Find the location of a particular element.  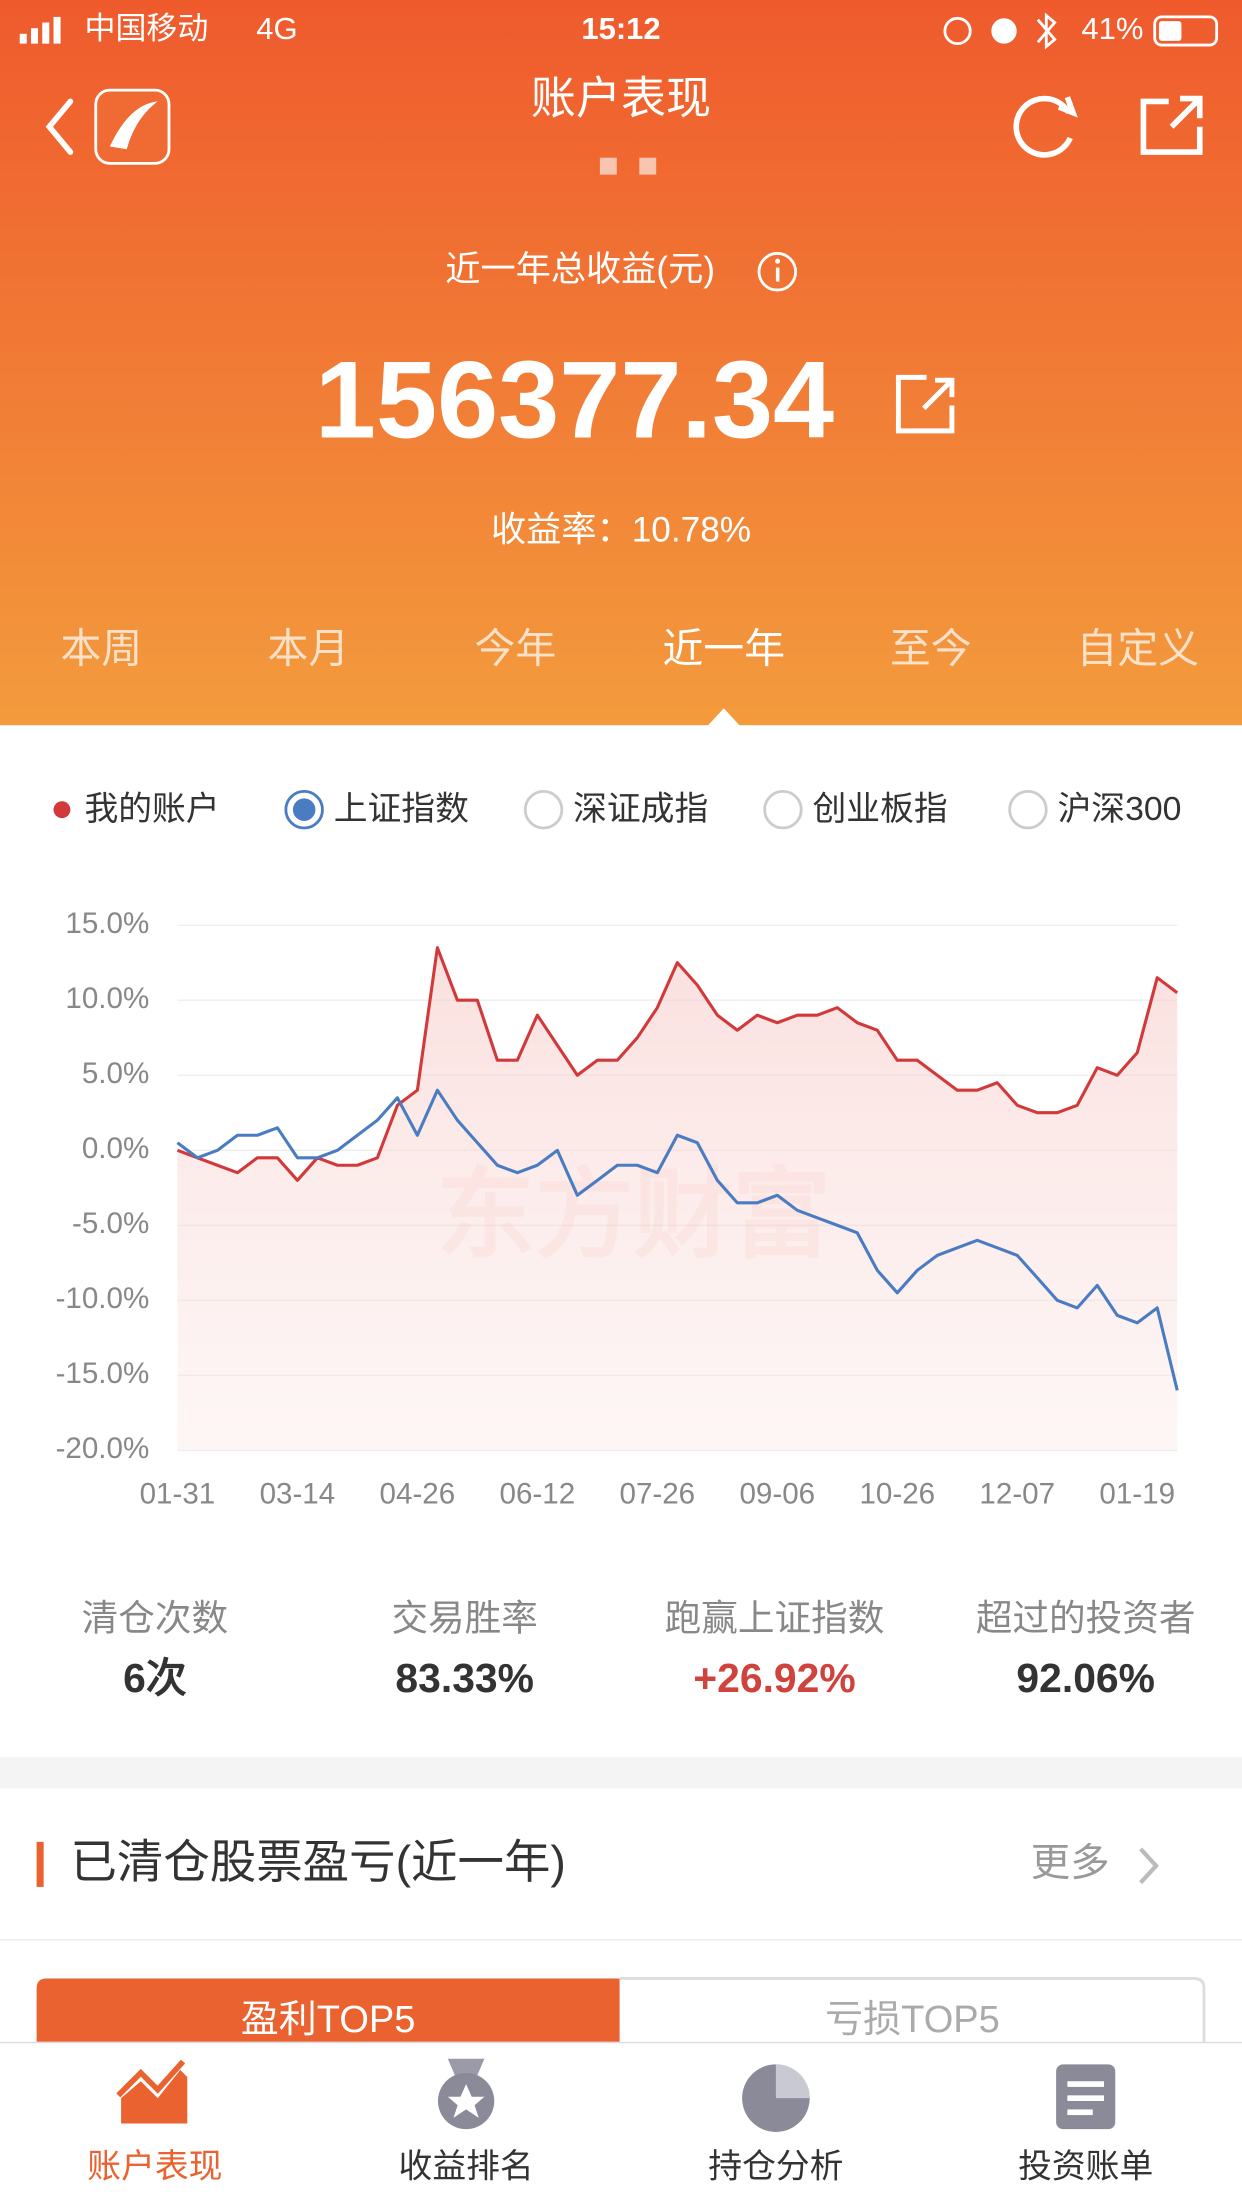

y-tick-label: -15.0% is located at coordinates (103, 1373).